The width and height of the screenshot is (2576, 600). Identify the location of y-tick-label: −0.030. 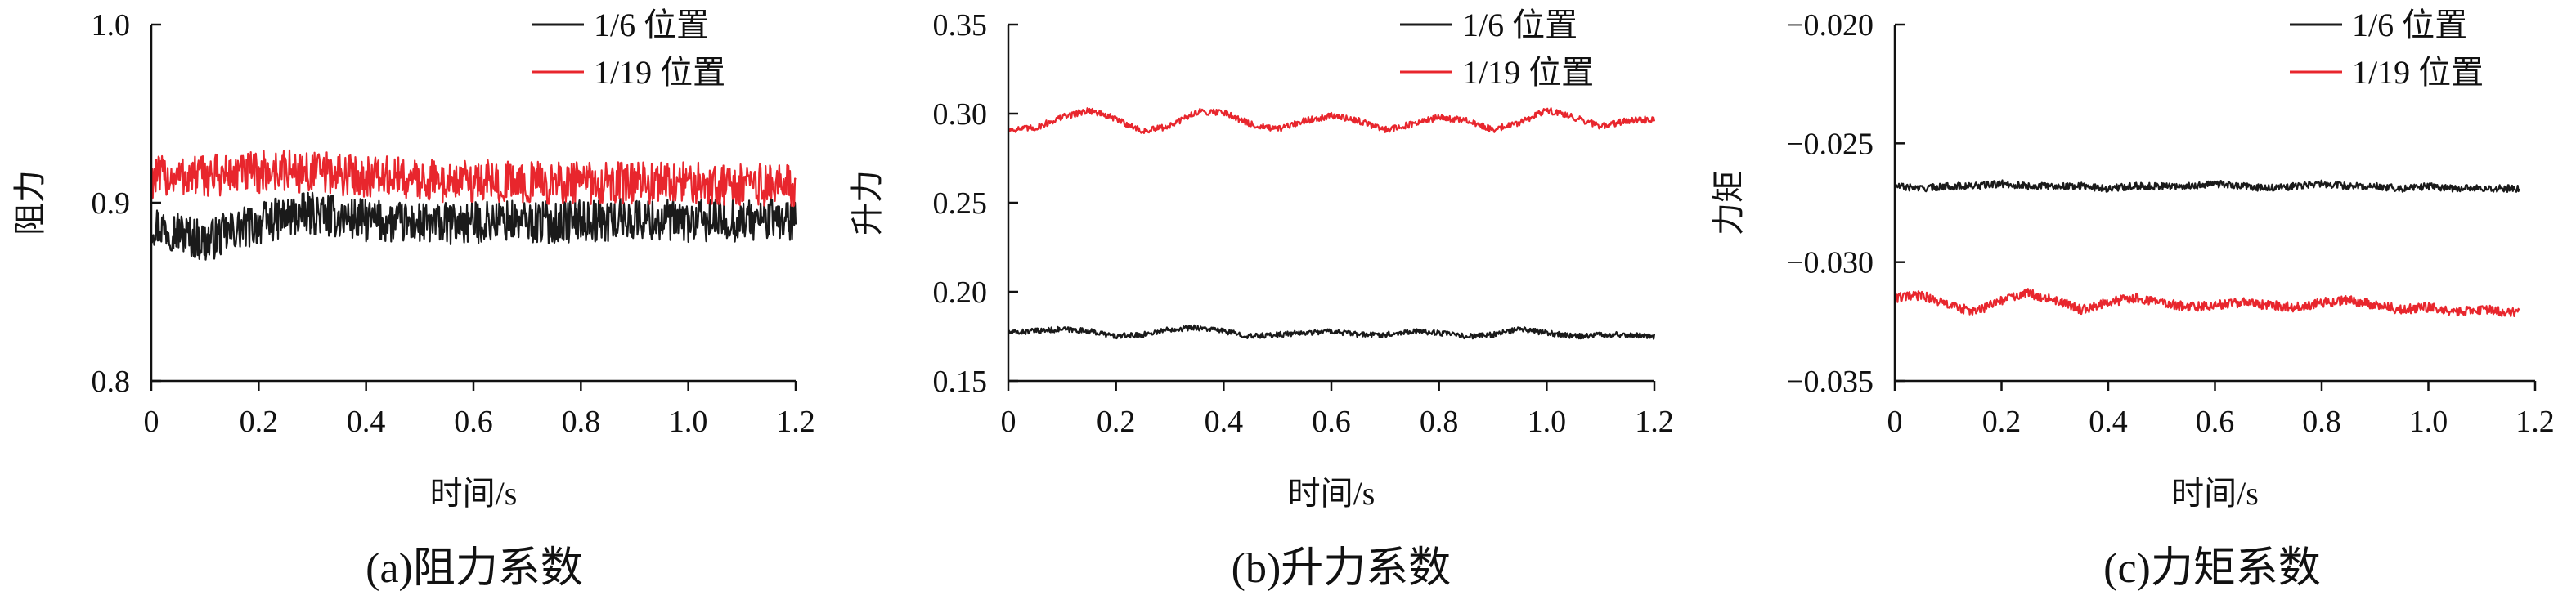
(1830, 263).